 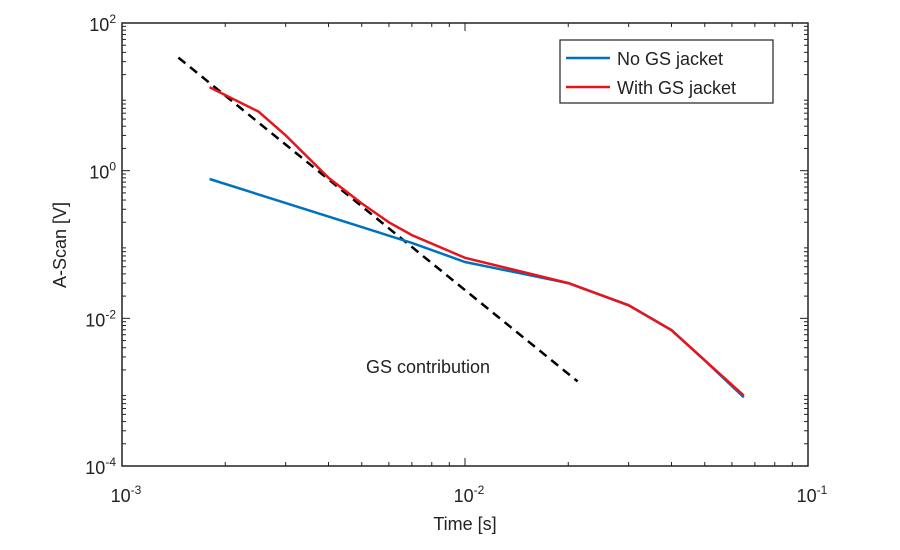 I want to click on tick-exponent: -3, so click(x=136, y=490).